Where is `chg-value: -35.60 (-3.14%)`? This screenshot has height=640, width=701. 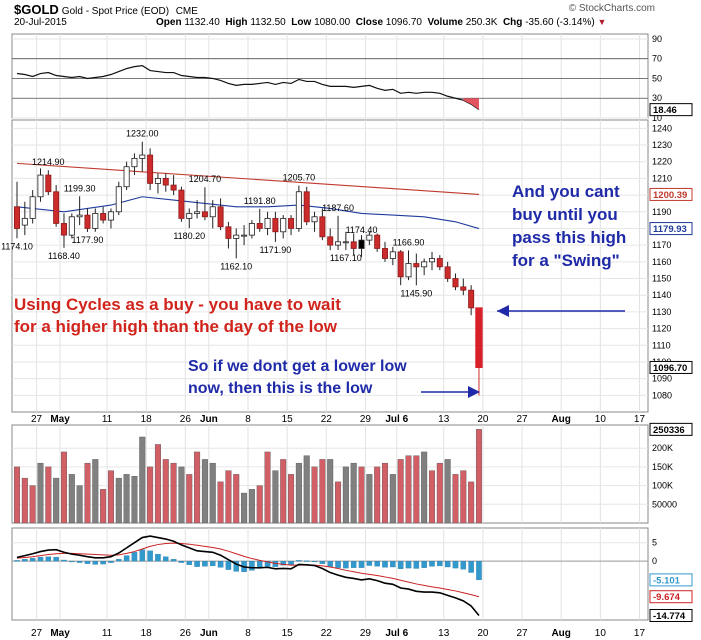
chg-value: -35.60 (-3.14%) is located at coordinates (560, 22).